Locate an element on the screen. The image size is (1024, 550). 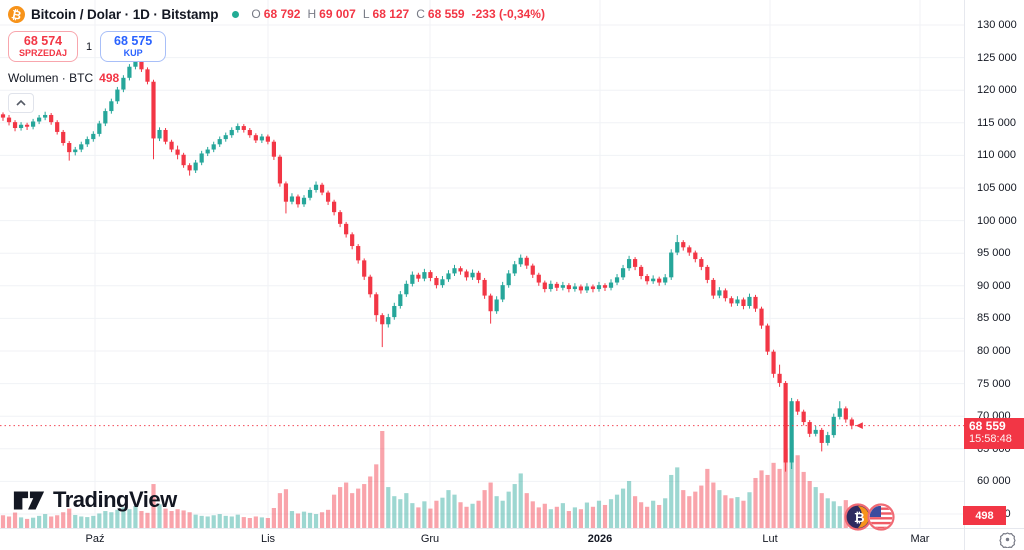
volume-flag: 498 is located at coordinates (984, 515).